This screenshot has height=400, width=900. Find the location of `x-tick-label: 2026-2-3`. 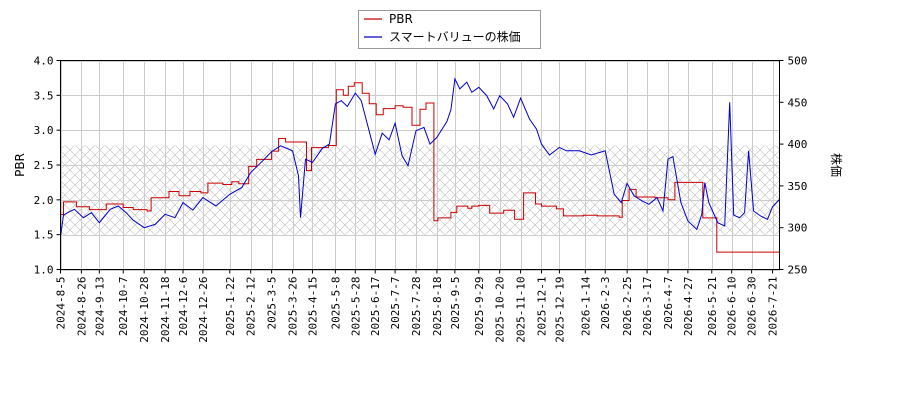

x-tick-label: 2026-2-3 is located at coordinates (605, 303).